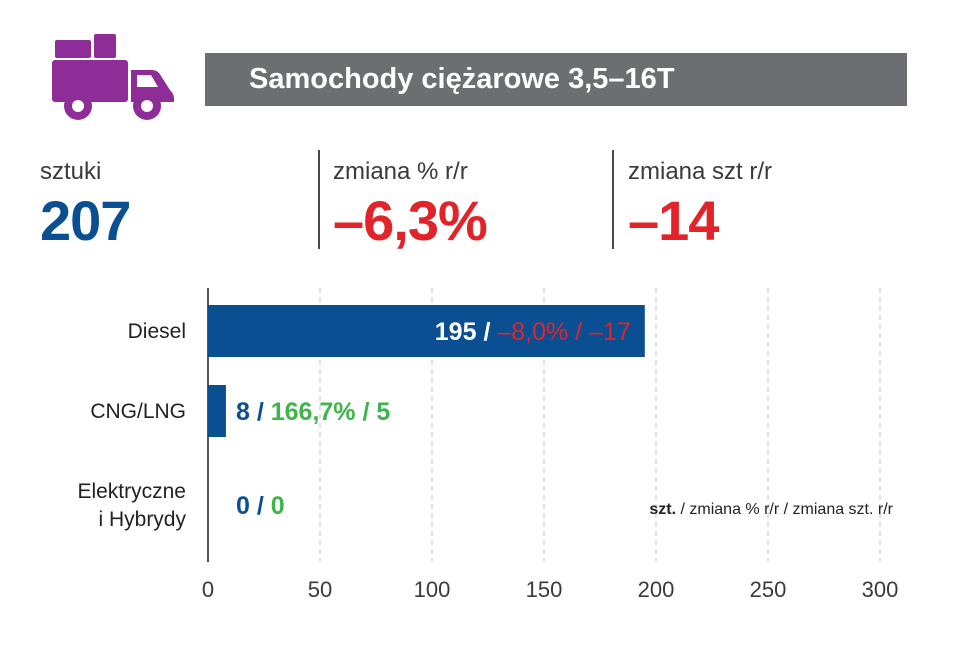 Image resolution: width=960 pixels, height=662 pixels. Describe the element at coordinates (432, 589) in the screenshot. I see `x-tick-label: 100` at that location.